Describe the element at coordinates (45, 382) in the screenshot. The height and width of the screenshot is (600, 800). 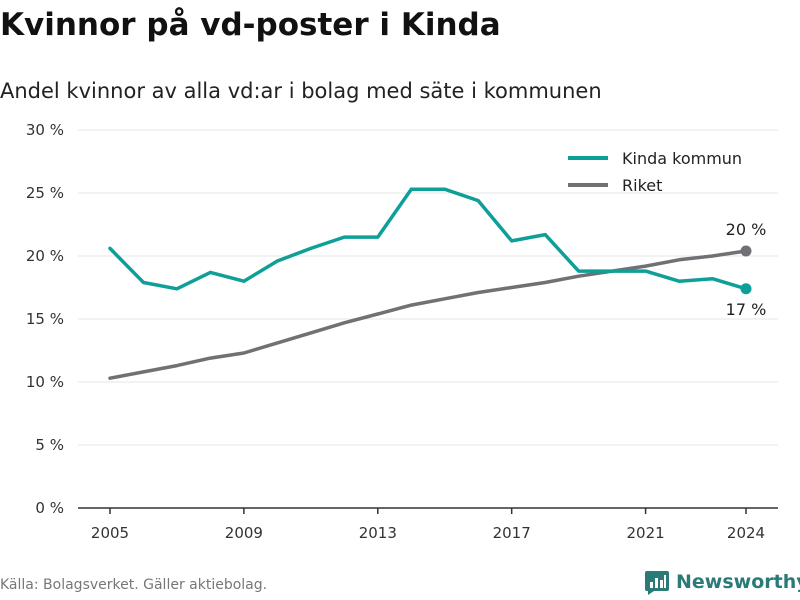
I see `y-tick-label: 10 %` at that location.